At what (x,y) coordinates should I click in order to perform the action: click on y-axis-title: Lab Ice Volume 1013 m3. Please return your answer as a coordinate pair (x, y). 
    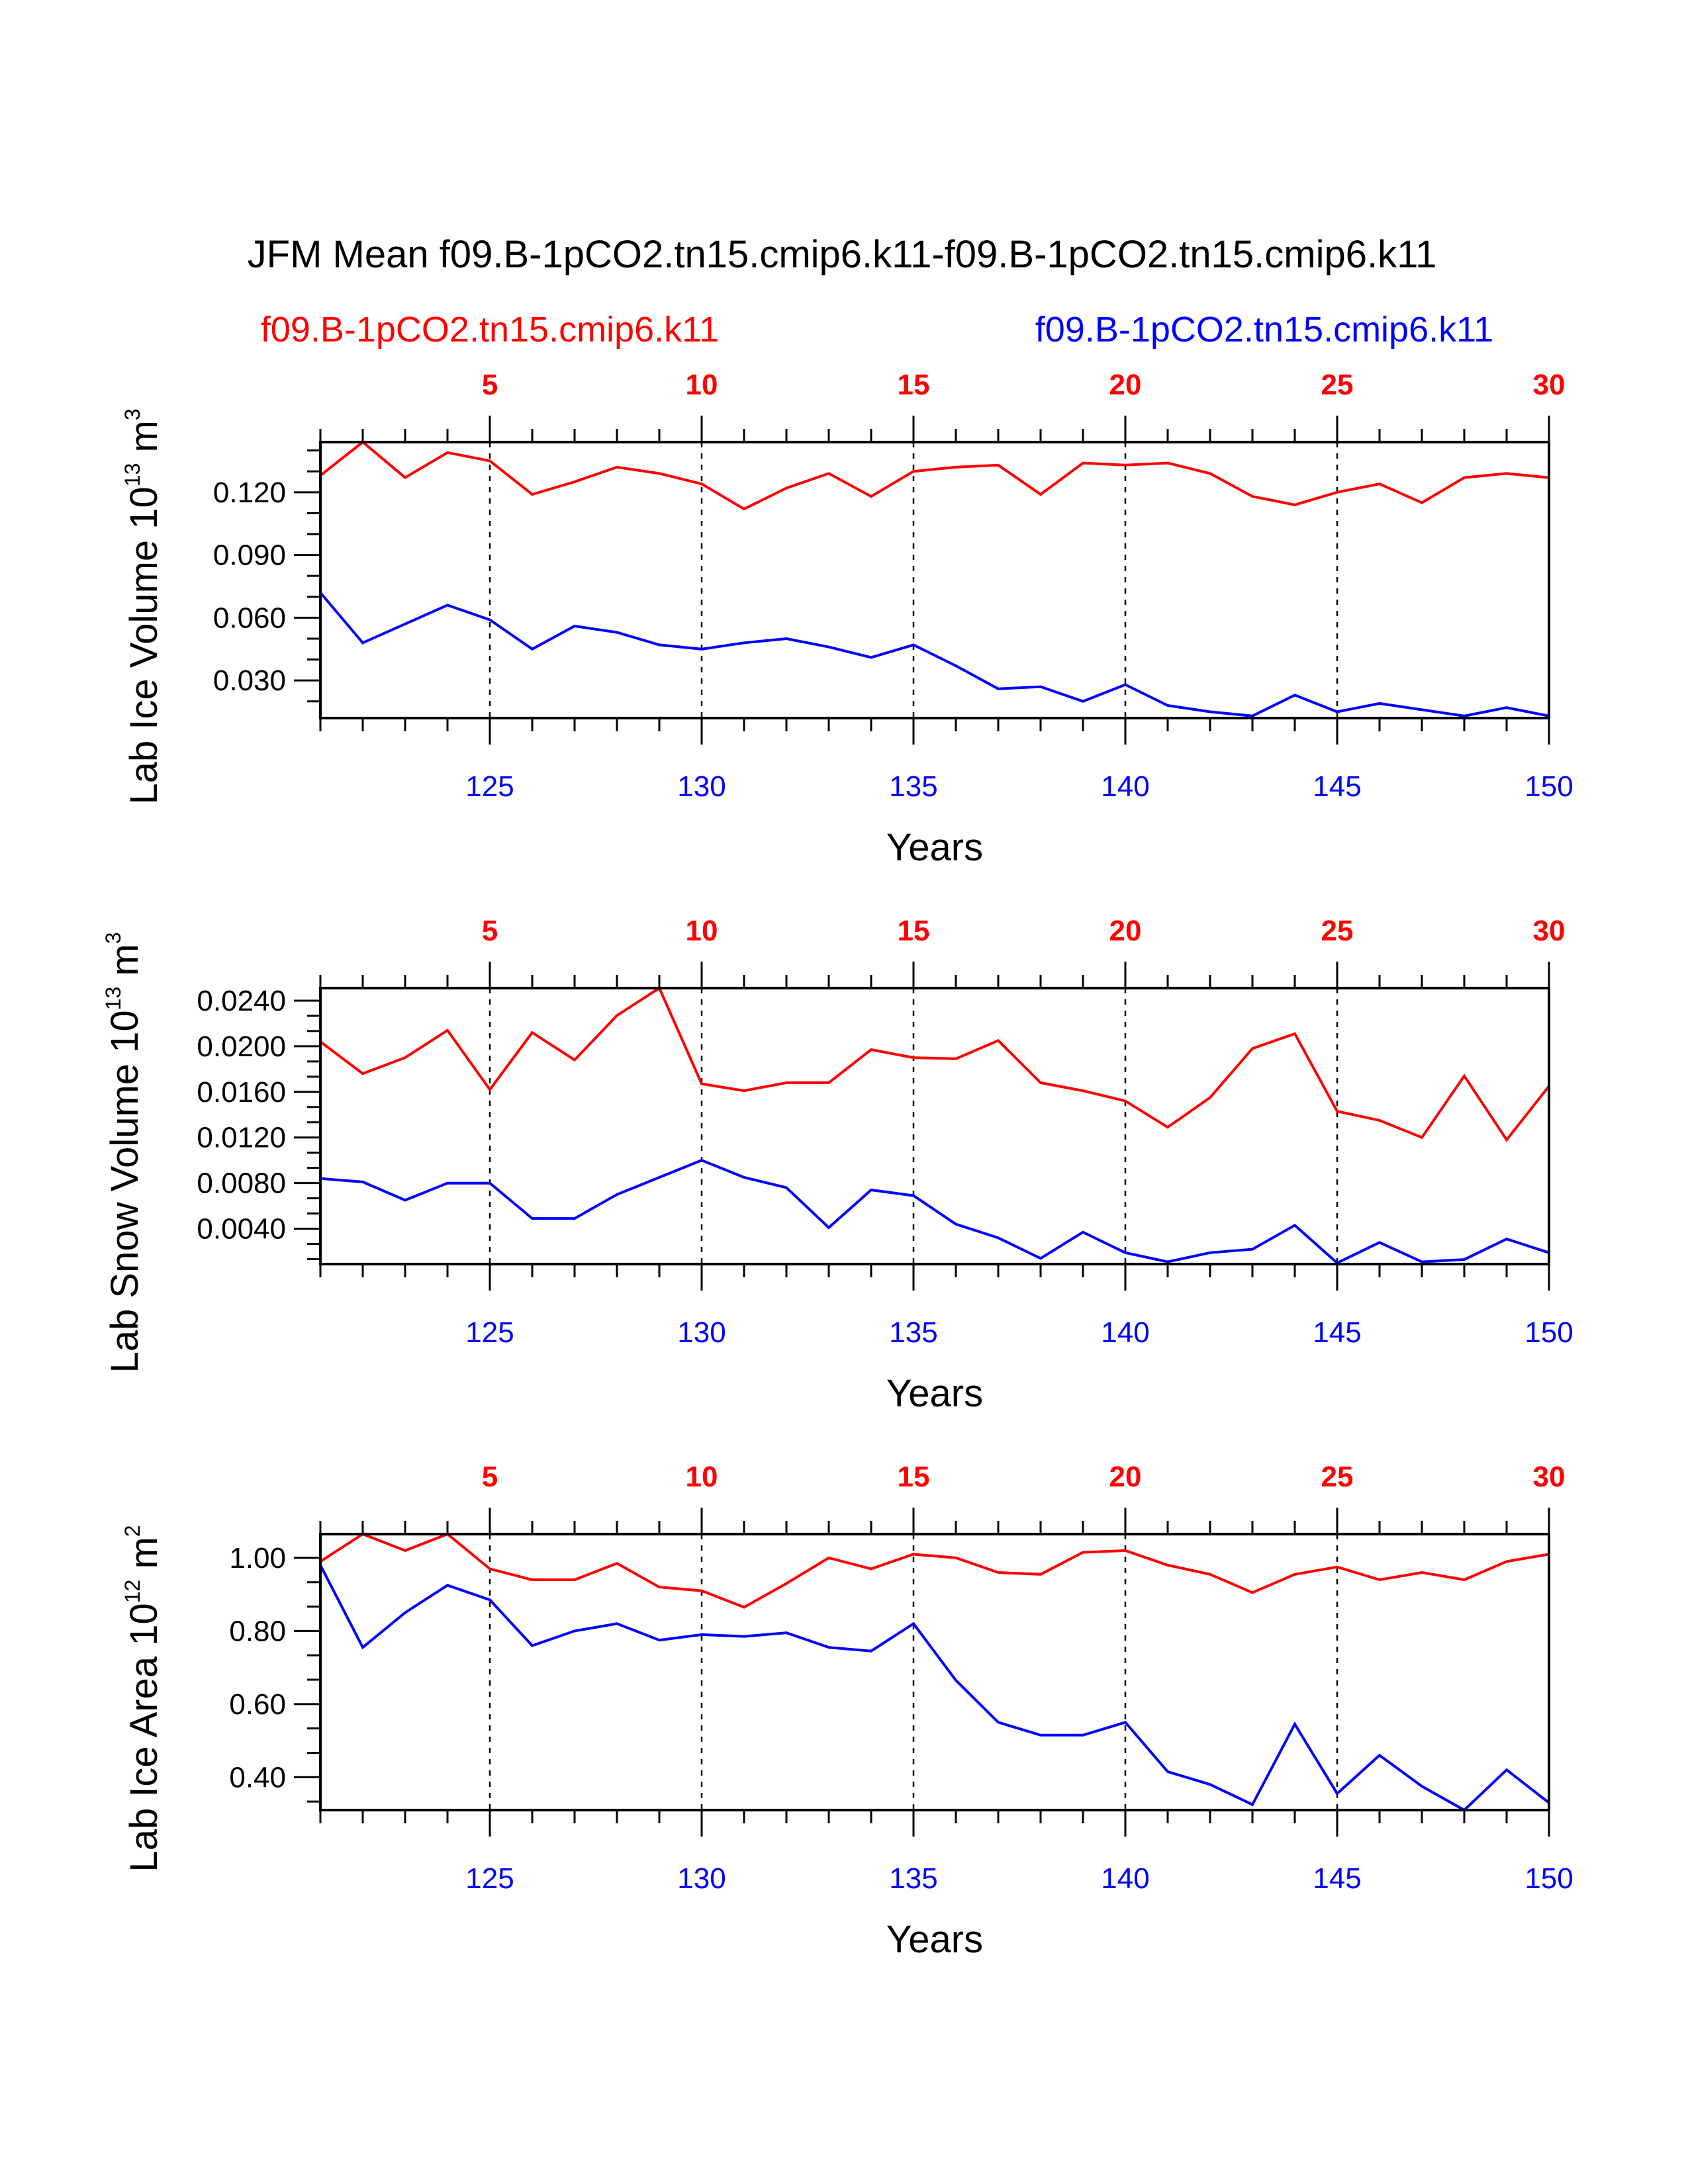
    Looking at the image, I should click on (142, 606).